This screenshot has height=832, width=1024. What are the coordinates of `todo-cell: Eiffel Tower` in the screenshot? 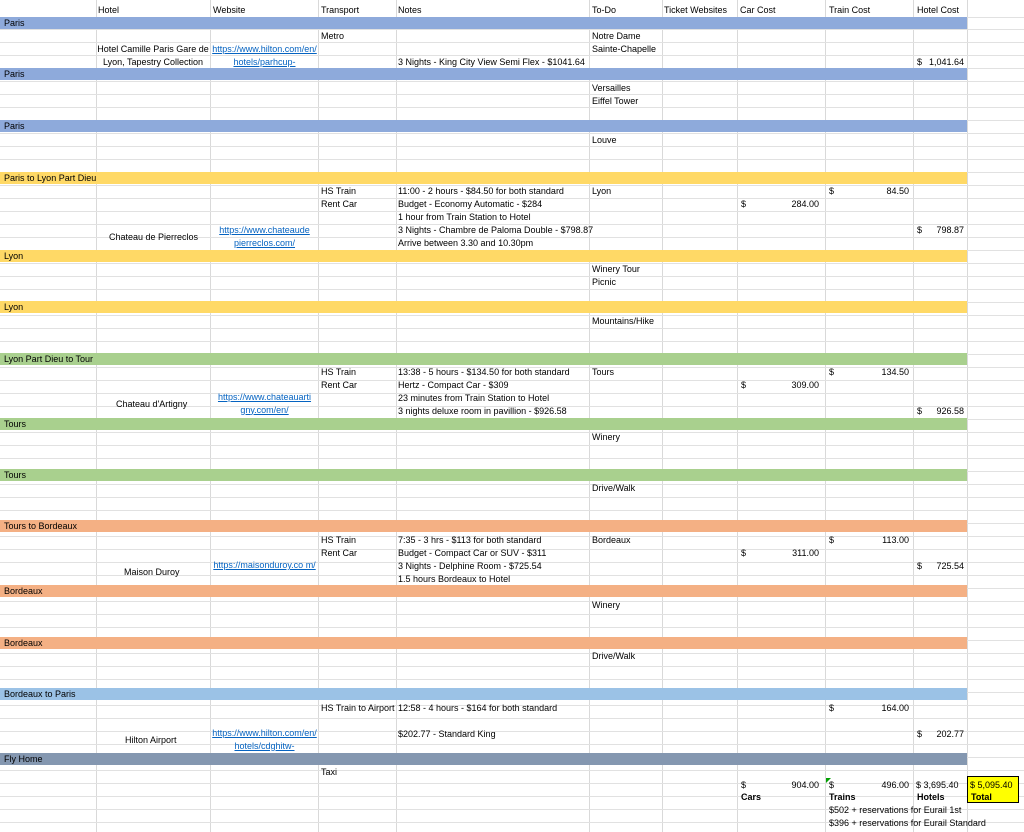 It's located at (615, 101).